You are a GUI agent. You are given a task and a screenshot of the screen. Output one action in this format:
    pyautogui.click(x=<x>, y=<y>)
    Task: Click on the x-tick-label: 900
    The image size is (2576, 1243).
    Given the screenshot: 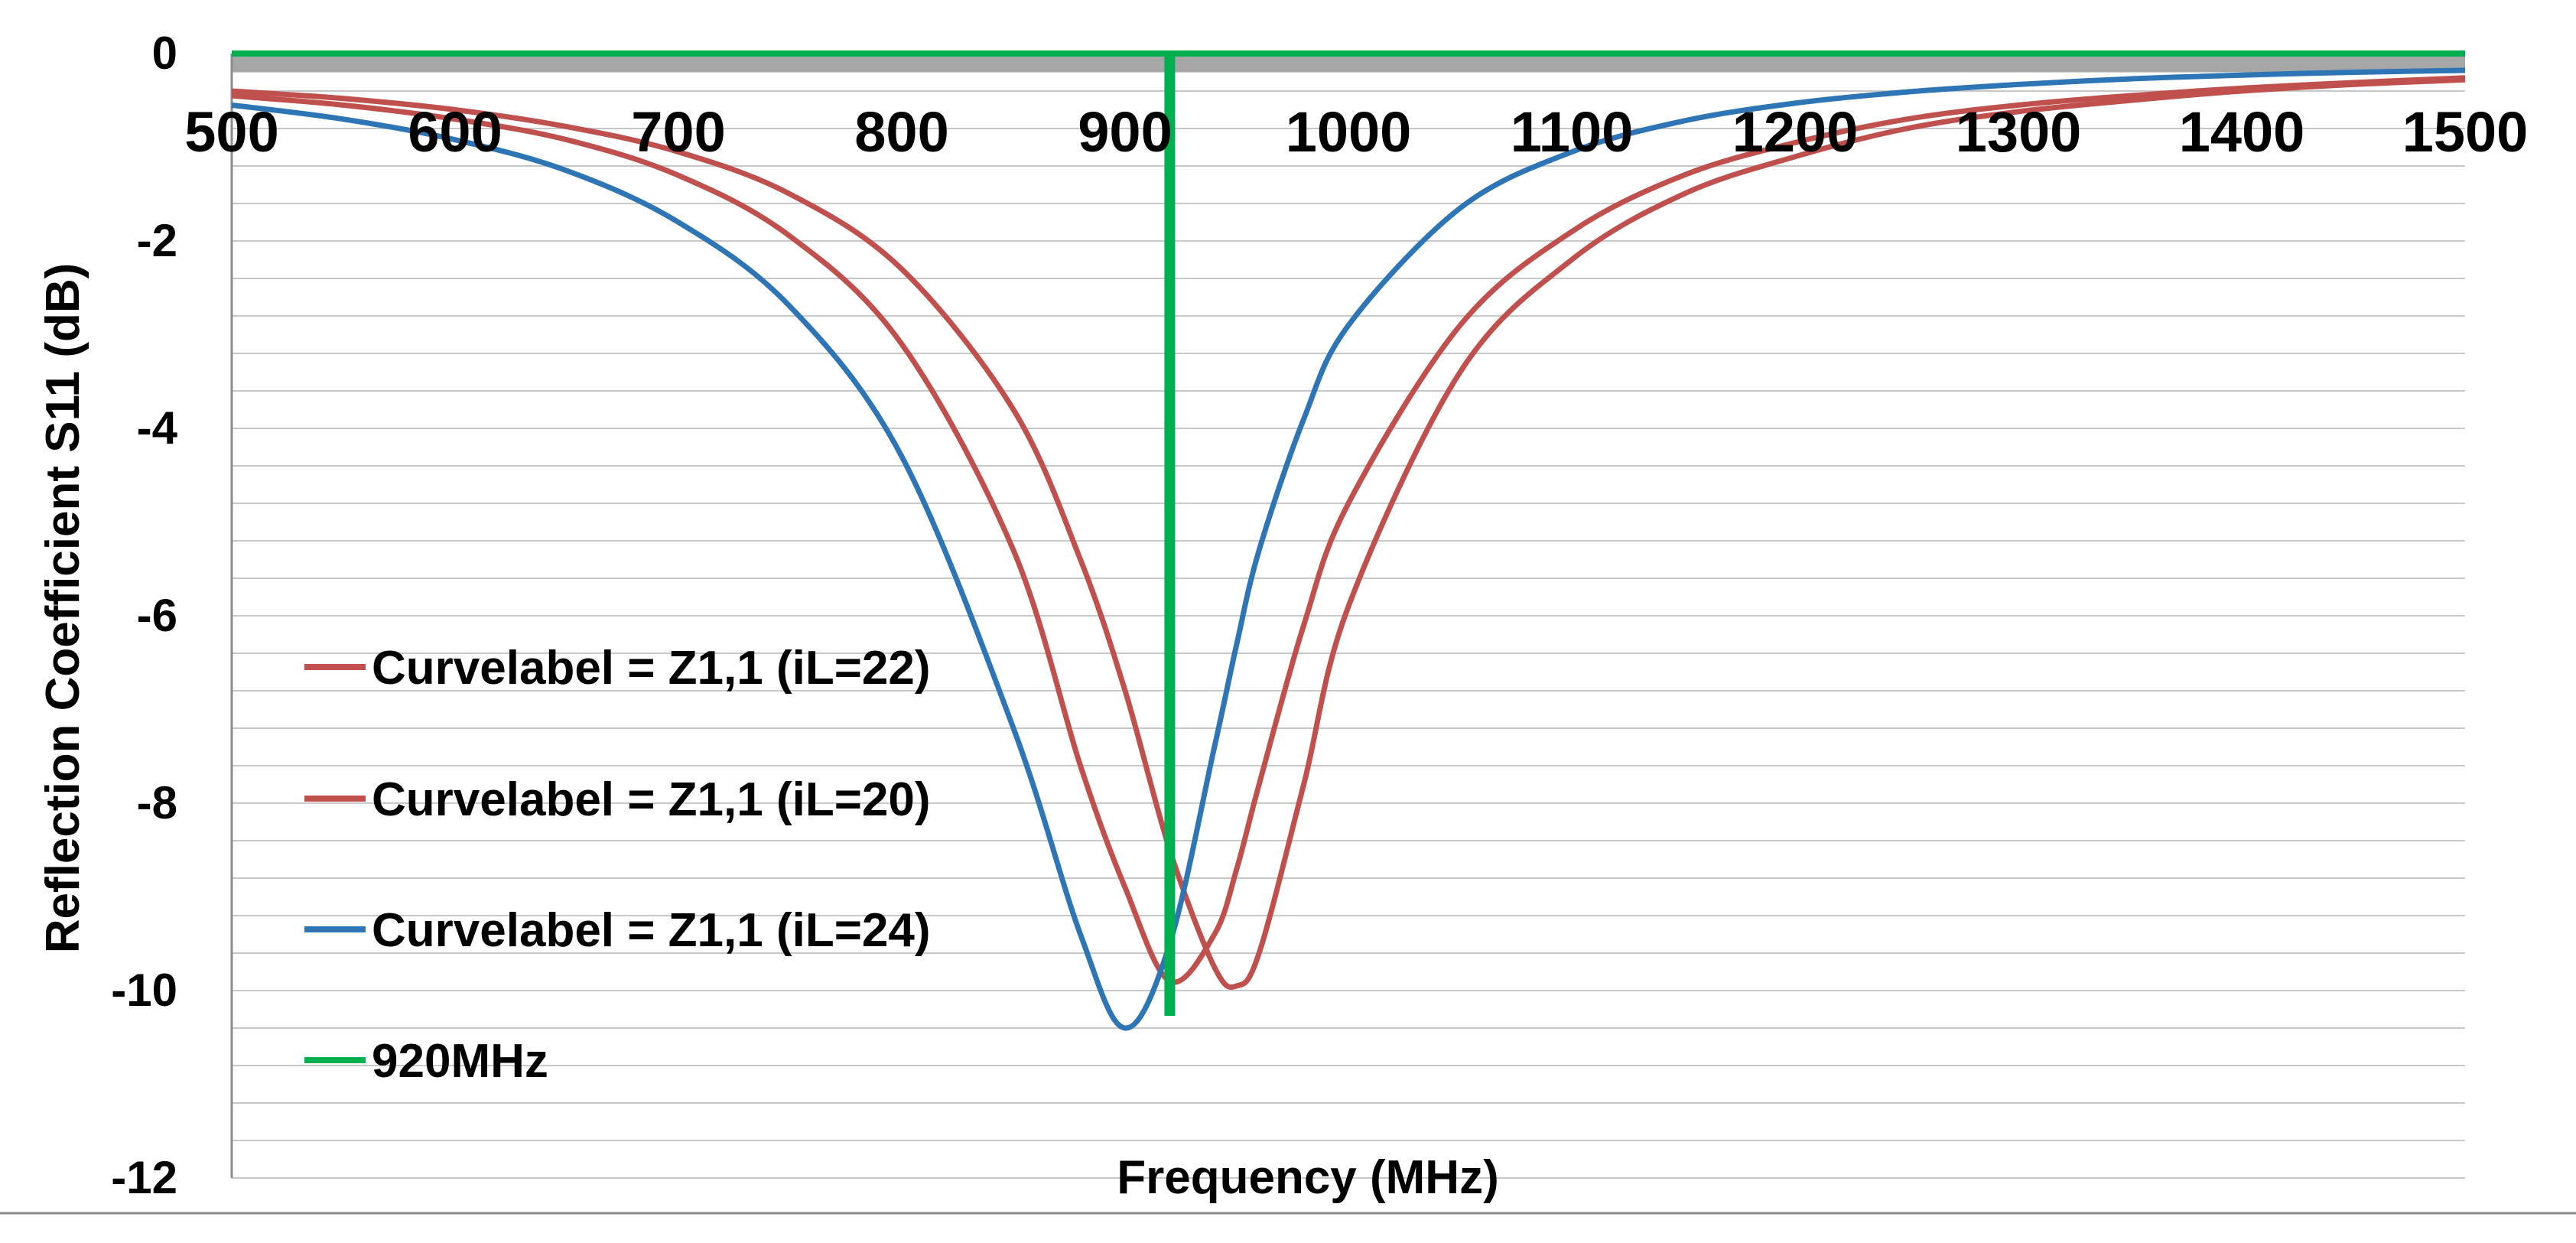 What is the action you would take?
    pyautogui.click(x=1125, y=132)
    